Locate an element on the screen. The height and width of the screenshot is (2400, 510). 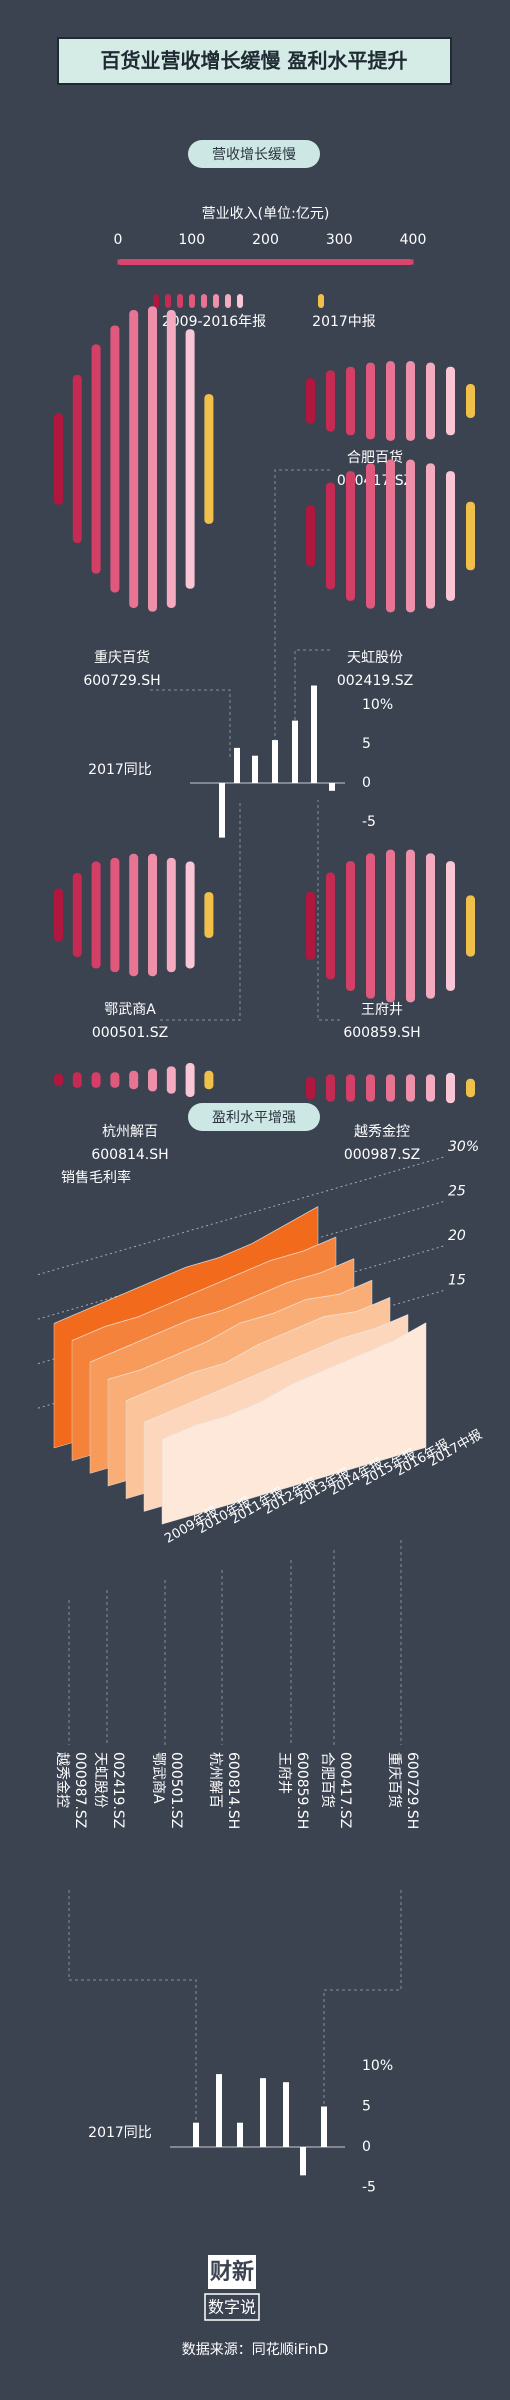
grid-line is located at coordinates (241, 1216).